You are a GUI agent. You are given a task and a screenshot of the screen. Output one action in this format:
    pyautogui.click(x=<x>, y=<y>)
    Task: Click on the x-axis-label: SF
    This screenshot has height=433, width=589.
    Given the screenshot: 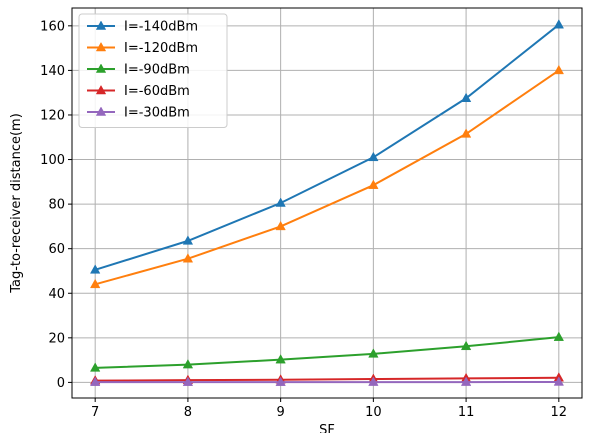 What is the action you would take?
    pyautogui.click(x=327, y=428)
    